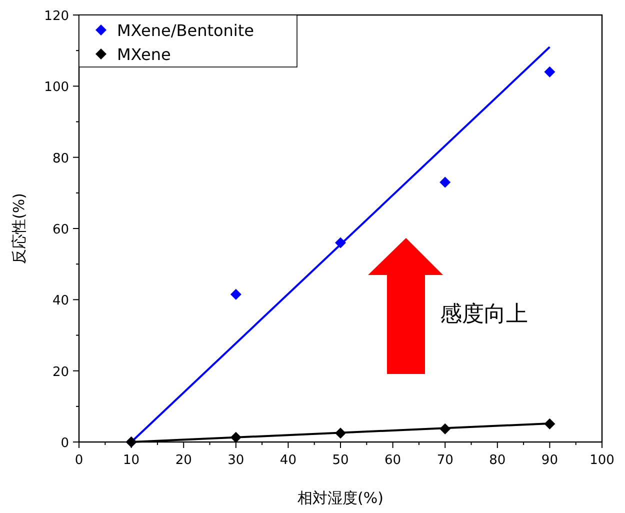  What do you see at coordinates (60, 301) in the screenshot?
I see `y-tick-label: 40` at bounding box center [60, 301].